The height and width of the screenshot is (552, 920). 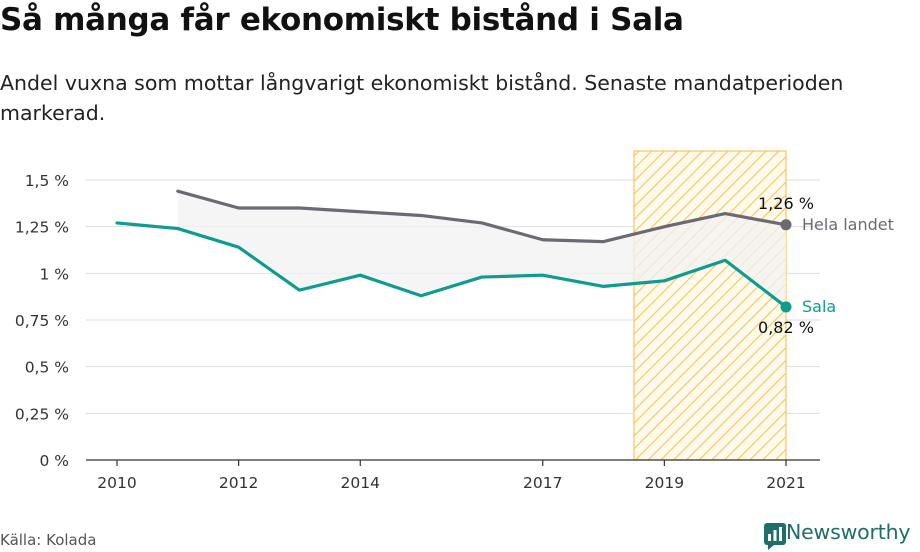 What do you see at coordinates (710, 305) in the screenshot?
I see `highlight-period` at bounding box center [710, 305].